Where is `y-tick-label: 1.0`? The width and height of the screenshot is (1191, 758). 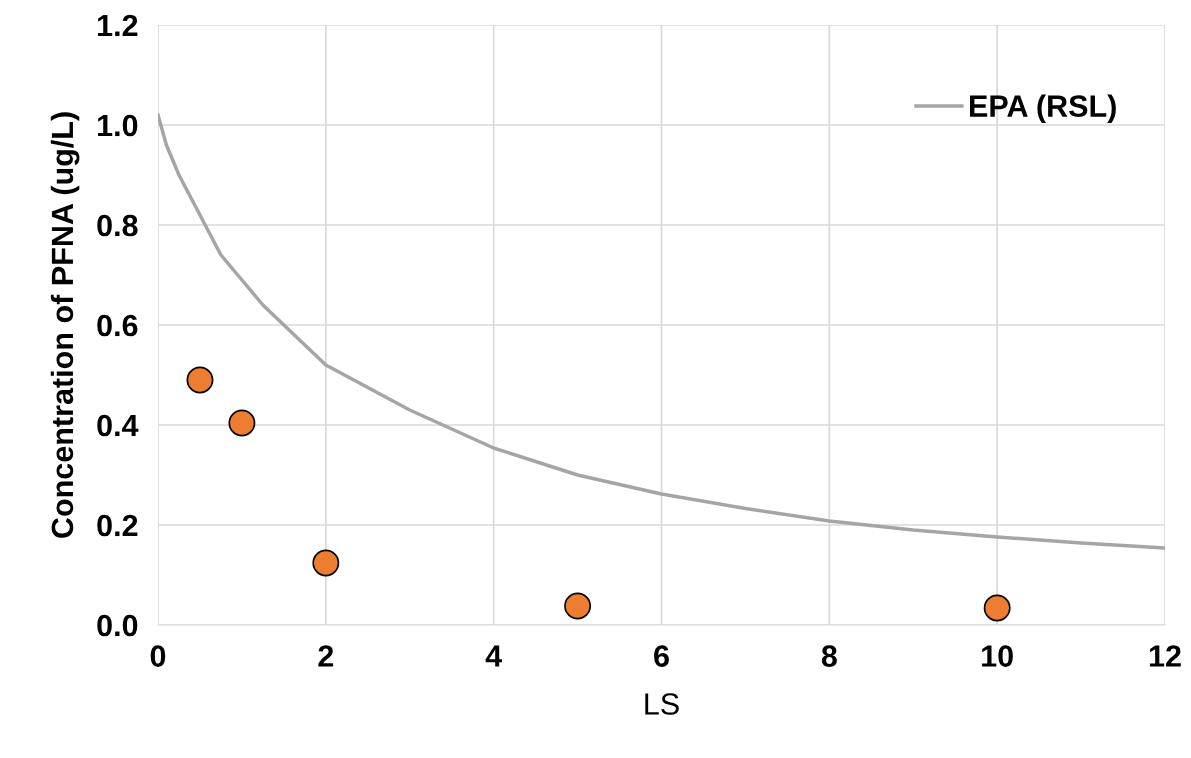
y-tick-label: 1.0 is located at coordinates (118, 125).